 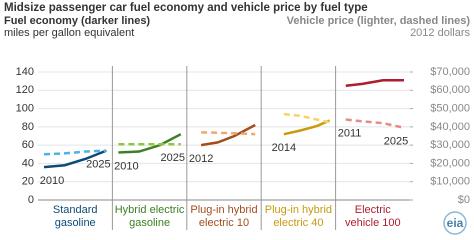 What do you see at coordinates (149, 216) in the screenshot?
I see `panel-label: Hybrid electric gasoline` at bounding box center [149, 216].